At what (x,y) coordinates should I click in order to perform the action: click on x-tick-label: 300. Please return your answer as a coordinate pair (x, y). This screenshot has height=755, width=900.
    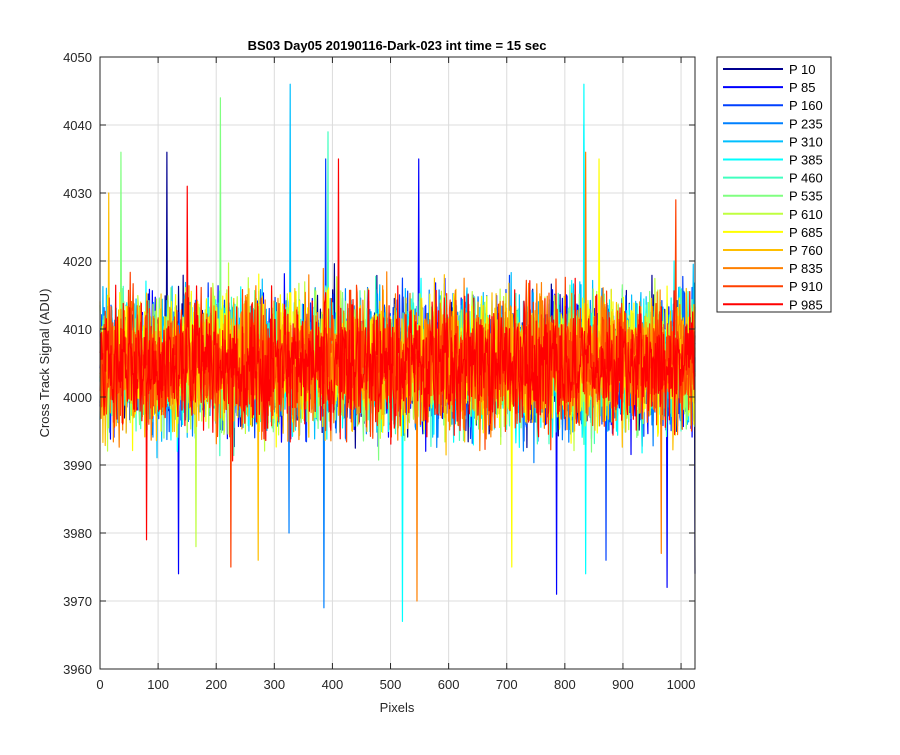
    Looking at the image, I should click on (274, 684).